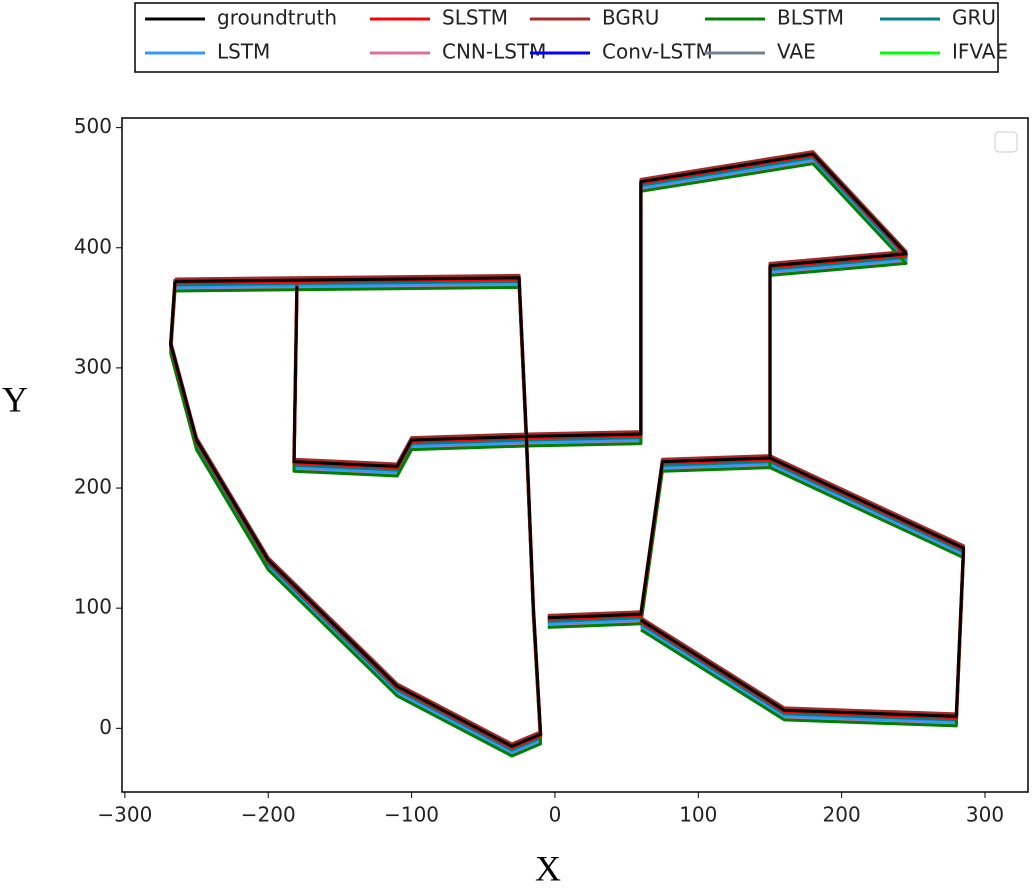 The height and width of the screenshot is (892, 1032). I want to click on legend-box, so click(566, 37).